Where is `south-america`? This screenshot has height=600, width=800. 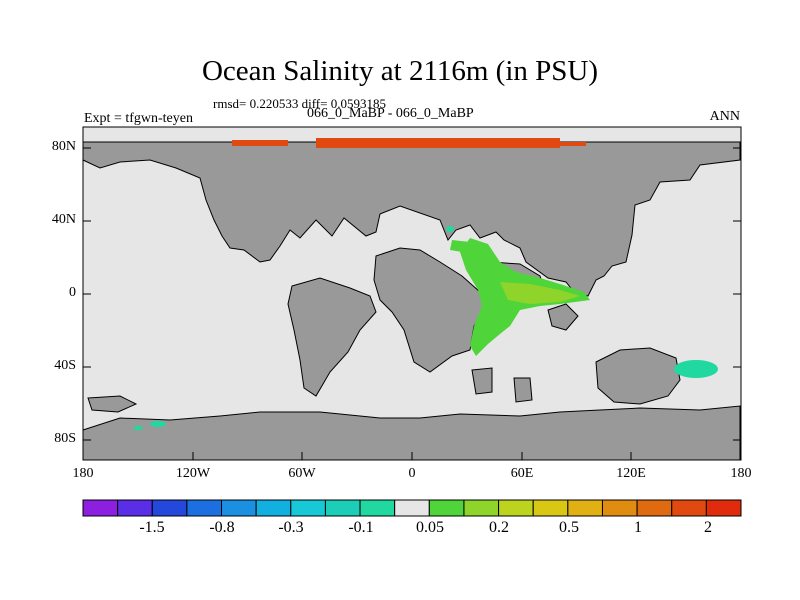 south-america is located at coordinates (332, 337).